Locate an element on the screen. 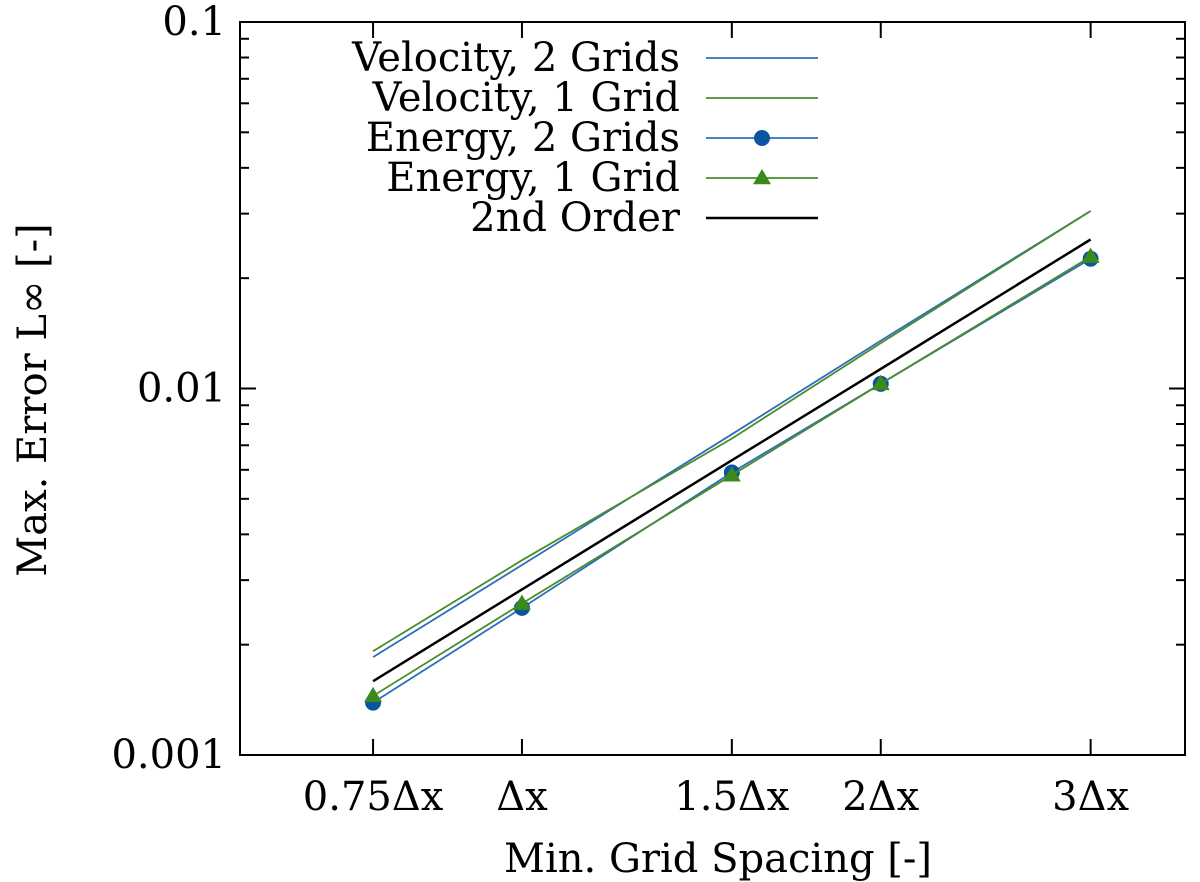 The width and height of the screenshot is (1200, 882). legend-entry: Energy, 2 Grids is located at coordinates (592, 138).